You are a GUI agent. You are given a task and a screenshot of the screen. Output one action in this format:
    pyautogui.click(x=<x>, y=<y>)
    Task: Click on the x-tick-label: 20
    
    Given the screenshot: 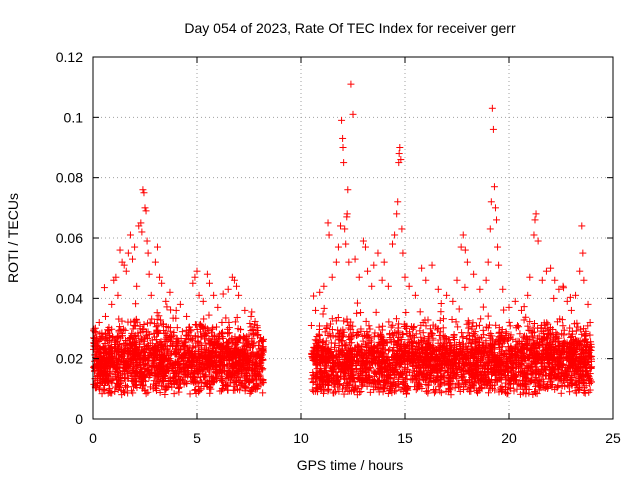 What is the action you would take?
    pyautogui.click(x=509, y=438)
    